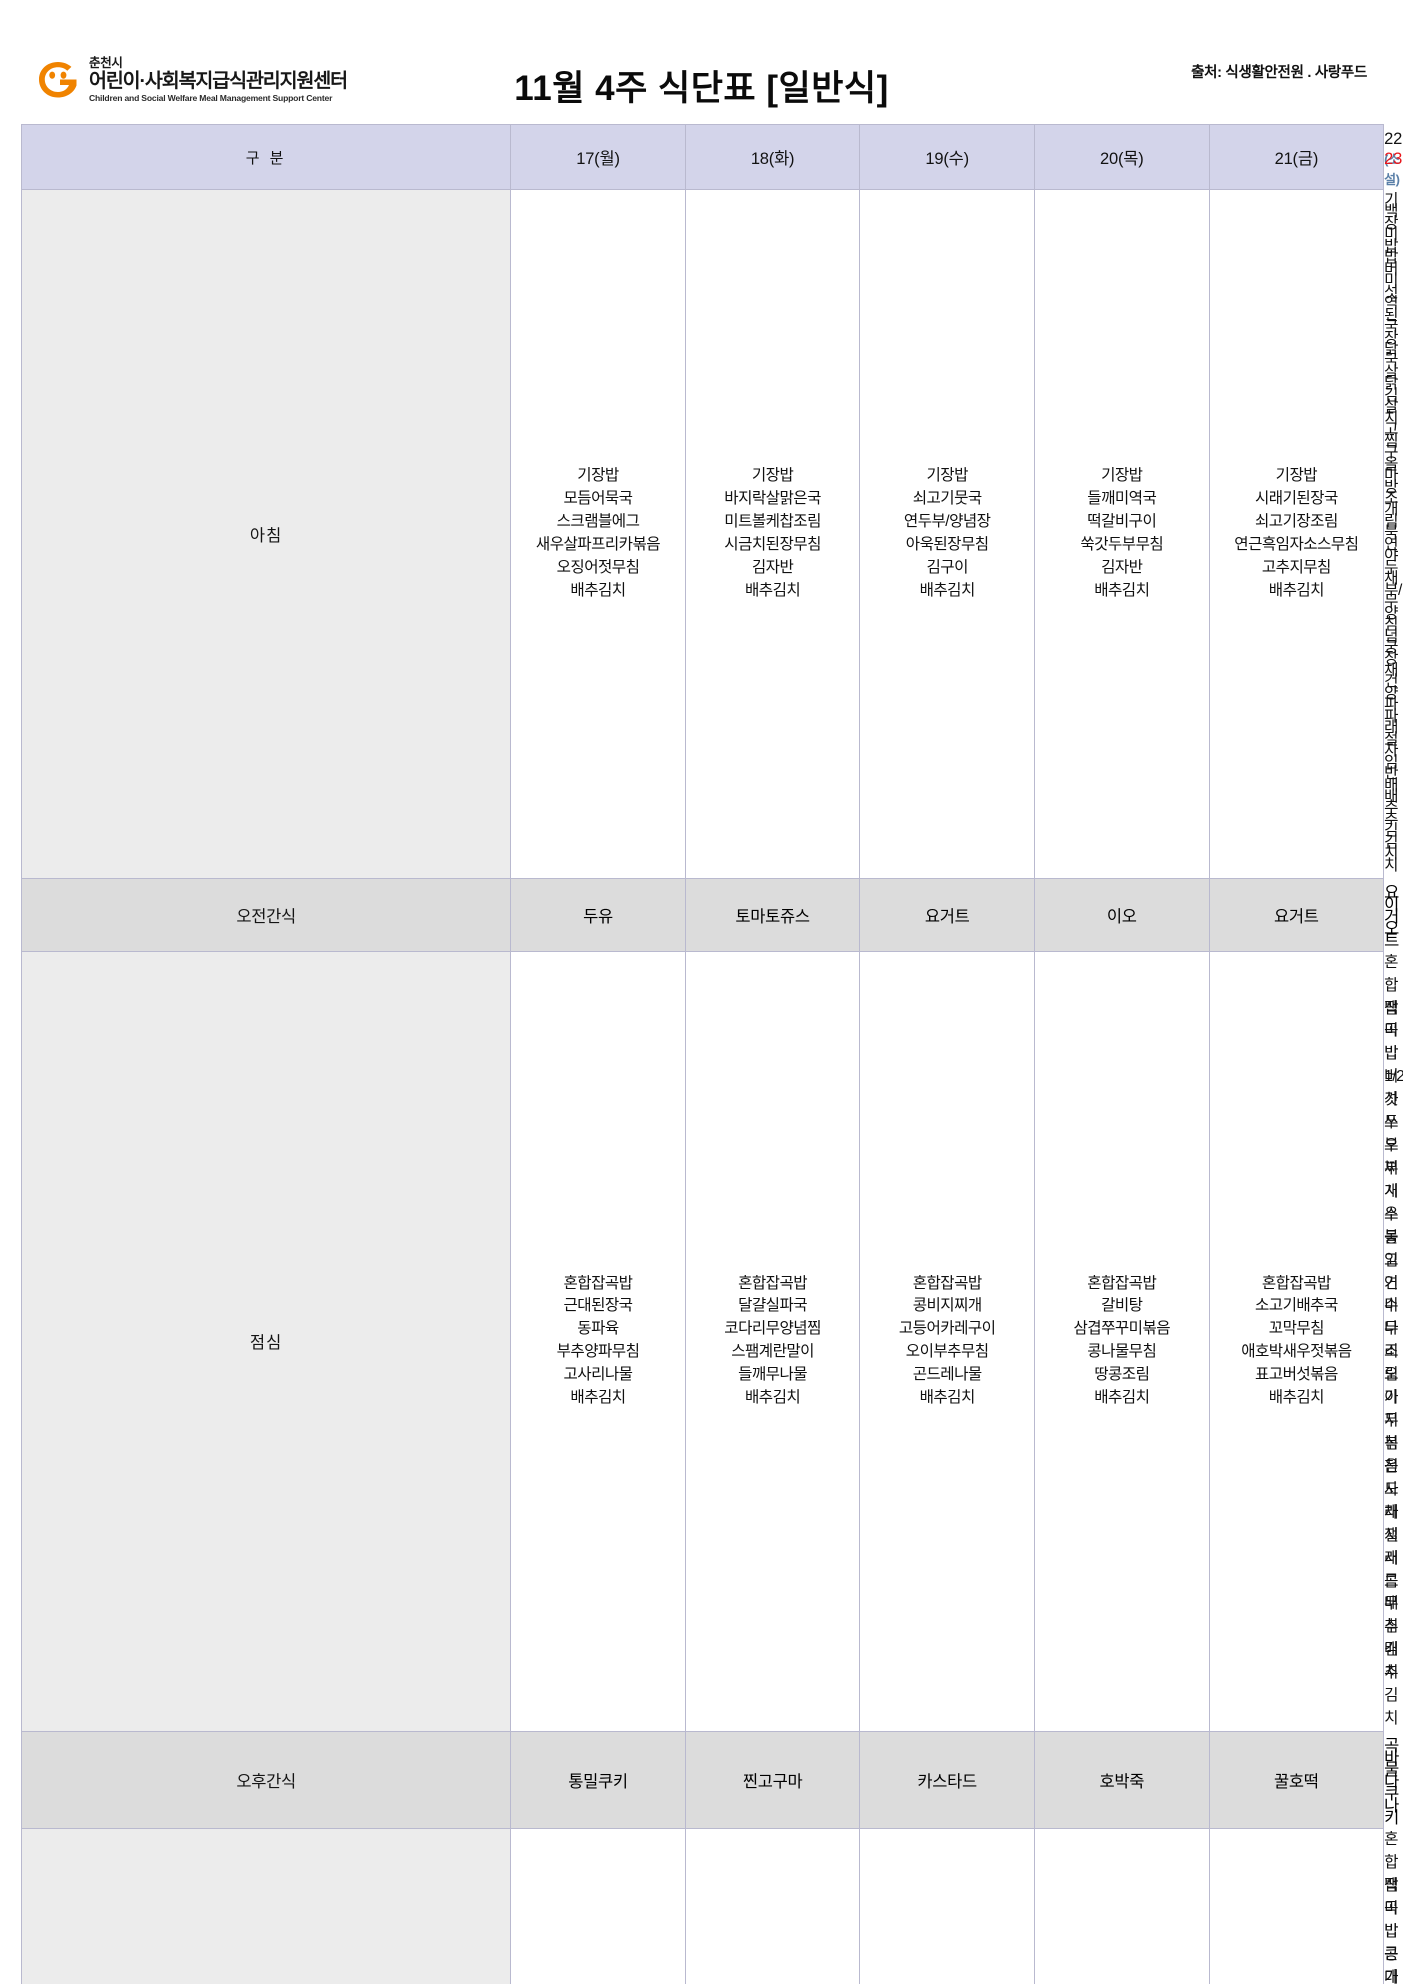 The height and width of the screenshot is (1984, 1403). Describe the element at coordinates (947, 1906) in the screenshot. I see `cell-dinner-2: 혼합잡곡밥시금치된장국닭다리간장조림새송이버섯채볶음가지나물배추김치` at that location.